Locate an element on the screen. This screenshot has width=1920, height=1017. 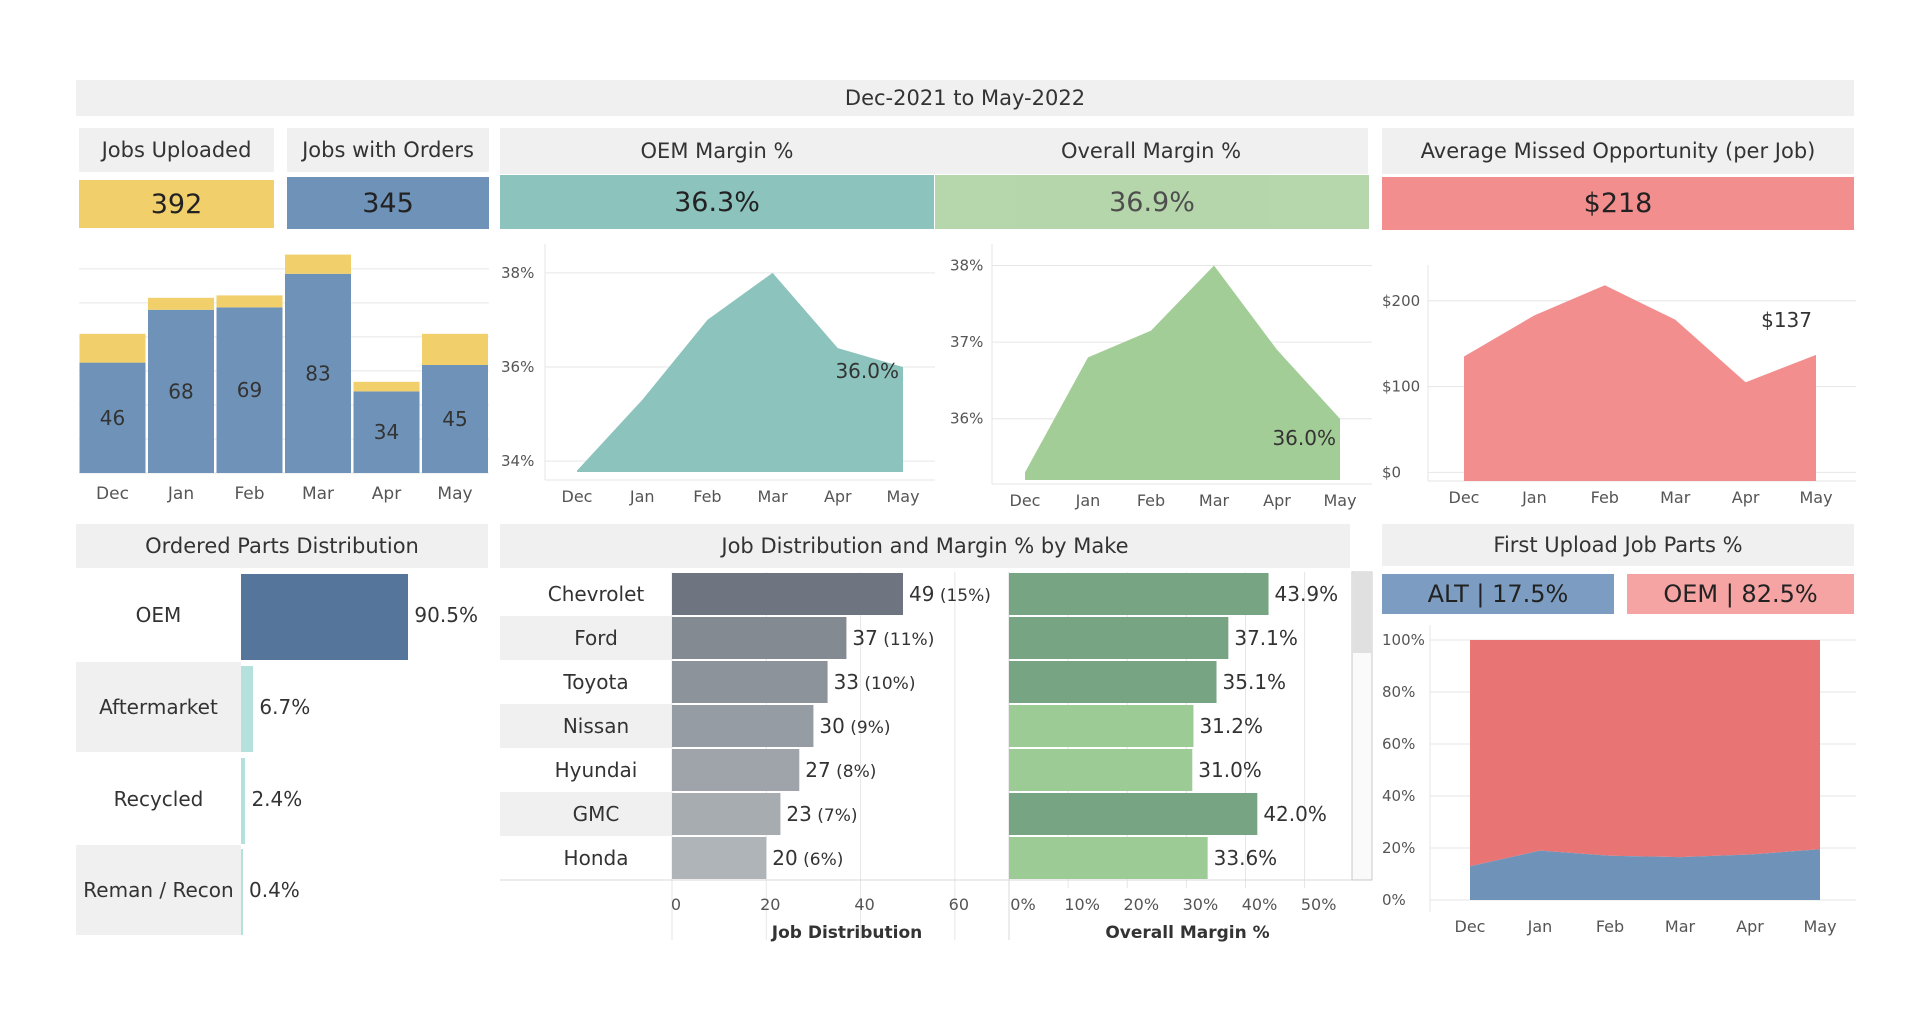
job-value-label: 33 (10%) is located at coordinates (875, 682).